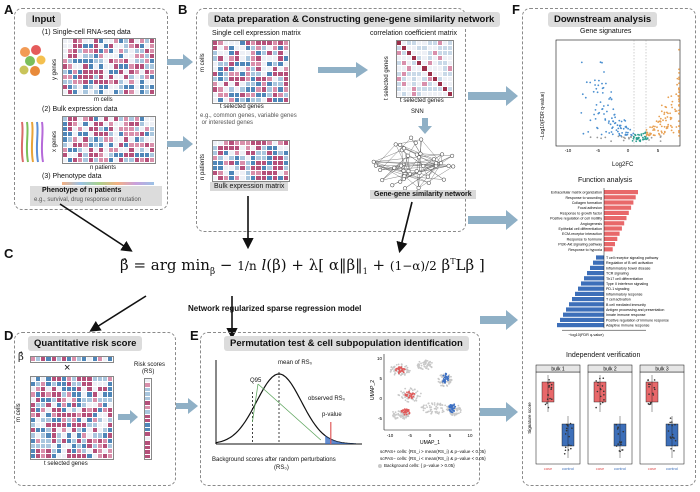 The image size is (700, 492). What do you see at coordinates (652, 468) in the screenshot?
I see `group-label-case: case` at bounding box center [652, 468].